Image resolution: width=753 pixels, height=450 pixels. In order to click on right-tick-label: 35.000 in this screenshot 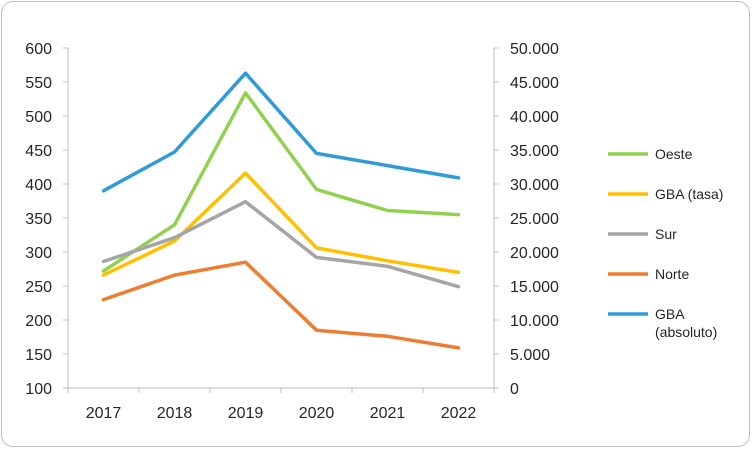, I will do `click(534, 151)`.